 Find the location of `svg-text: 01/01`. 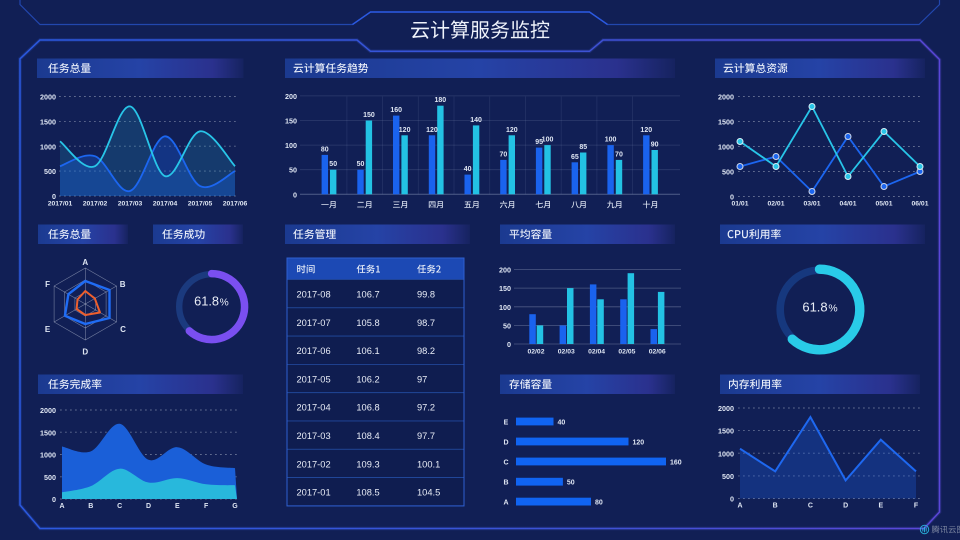

svg-text: 01/01 is located at coordinates (739, 204).